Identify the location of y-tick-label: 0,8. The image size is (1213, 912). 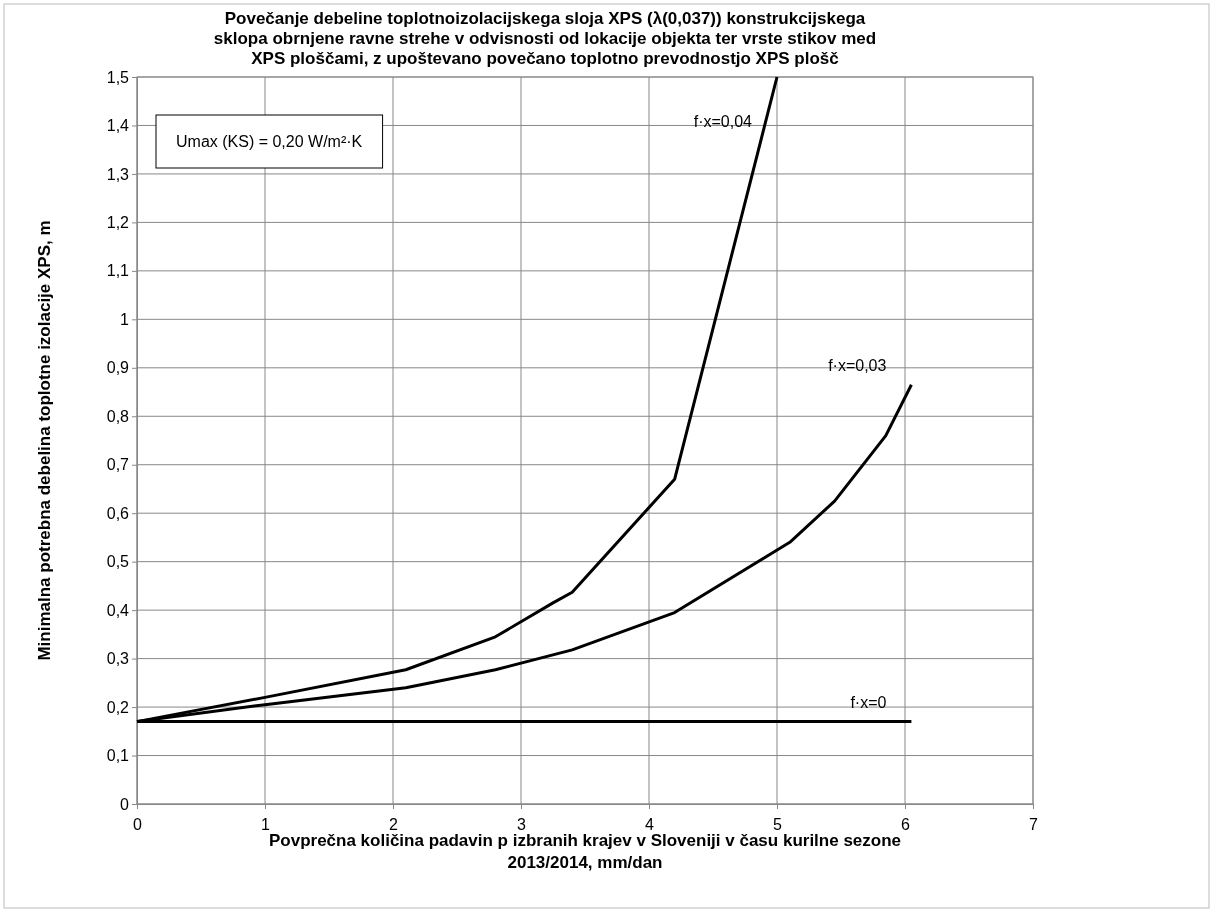
(118, 416).